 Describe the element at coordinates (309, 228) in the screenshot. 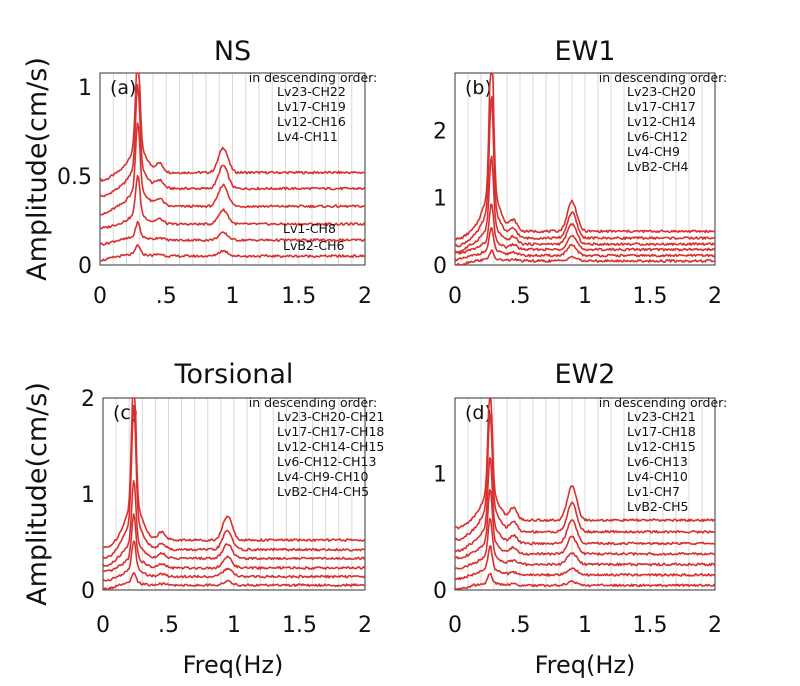

I see `series-label: Lv1-CH8` at that location.